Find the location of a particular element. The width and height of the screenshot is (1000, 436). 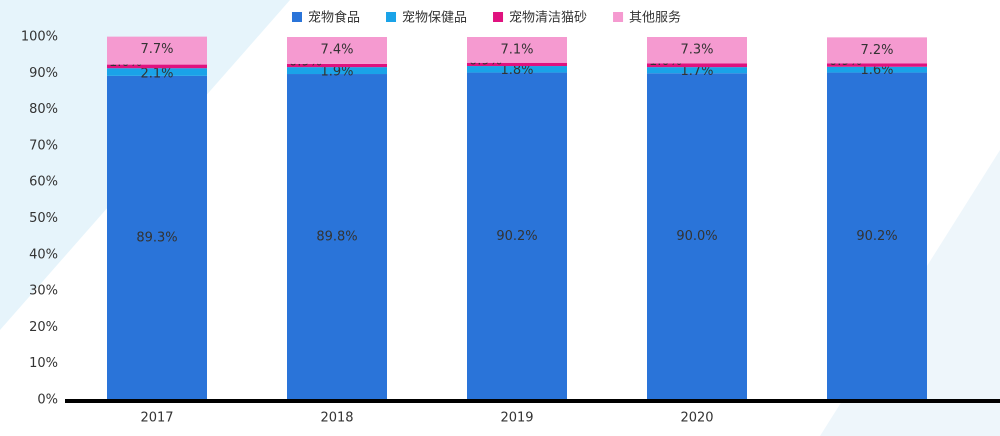

x-tick-label: 2020 is located at coordinates (696, 418).